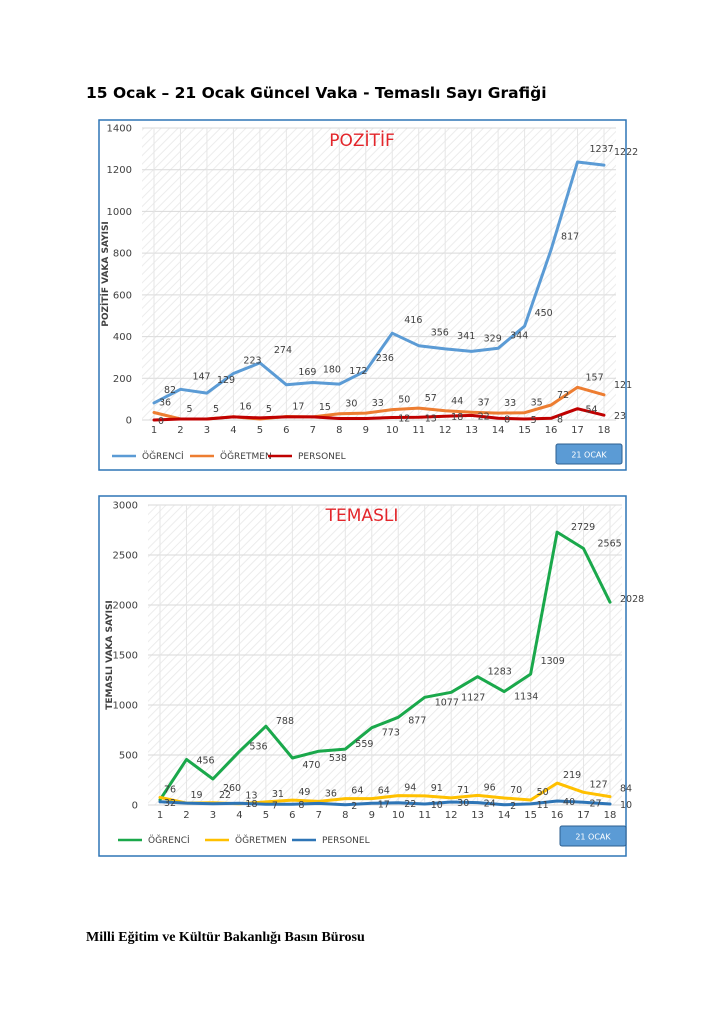 The image size is (724, 1024). I want to click on legend-label: ÖĞRETMEN, so click(261, 840).